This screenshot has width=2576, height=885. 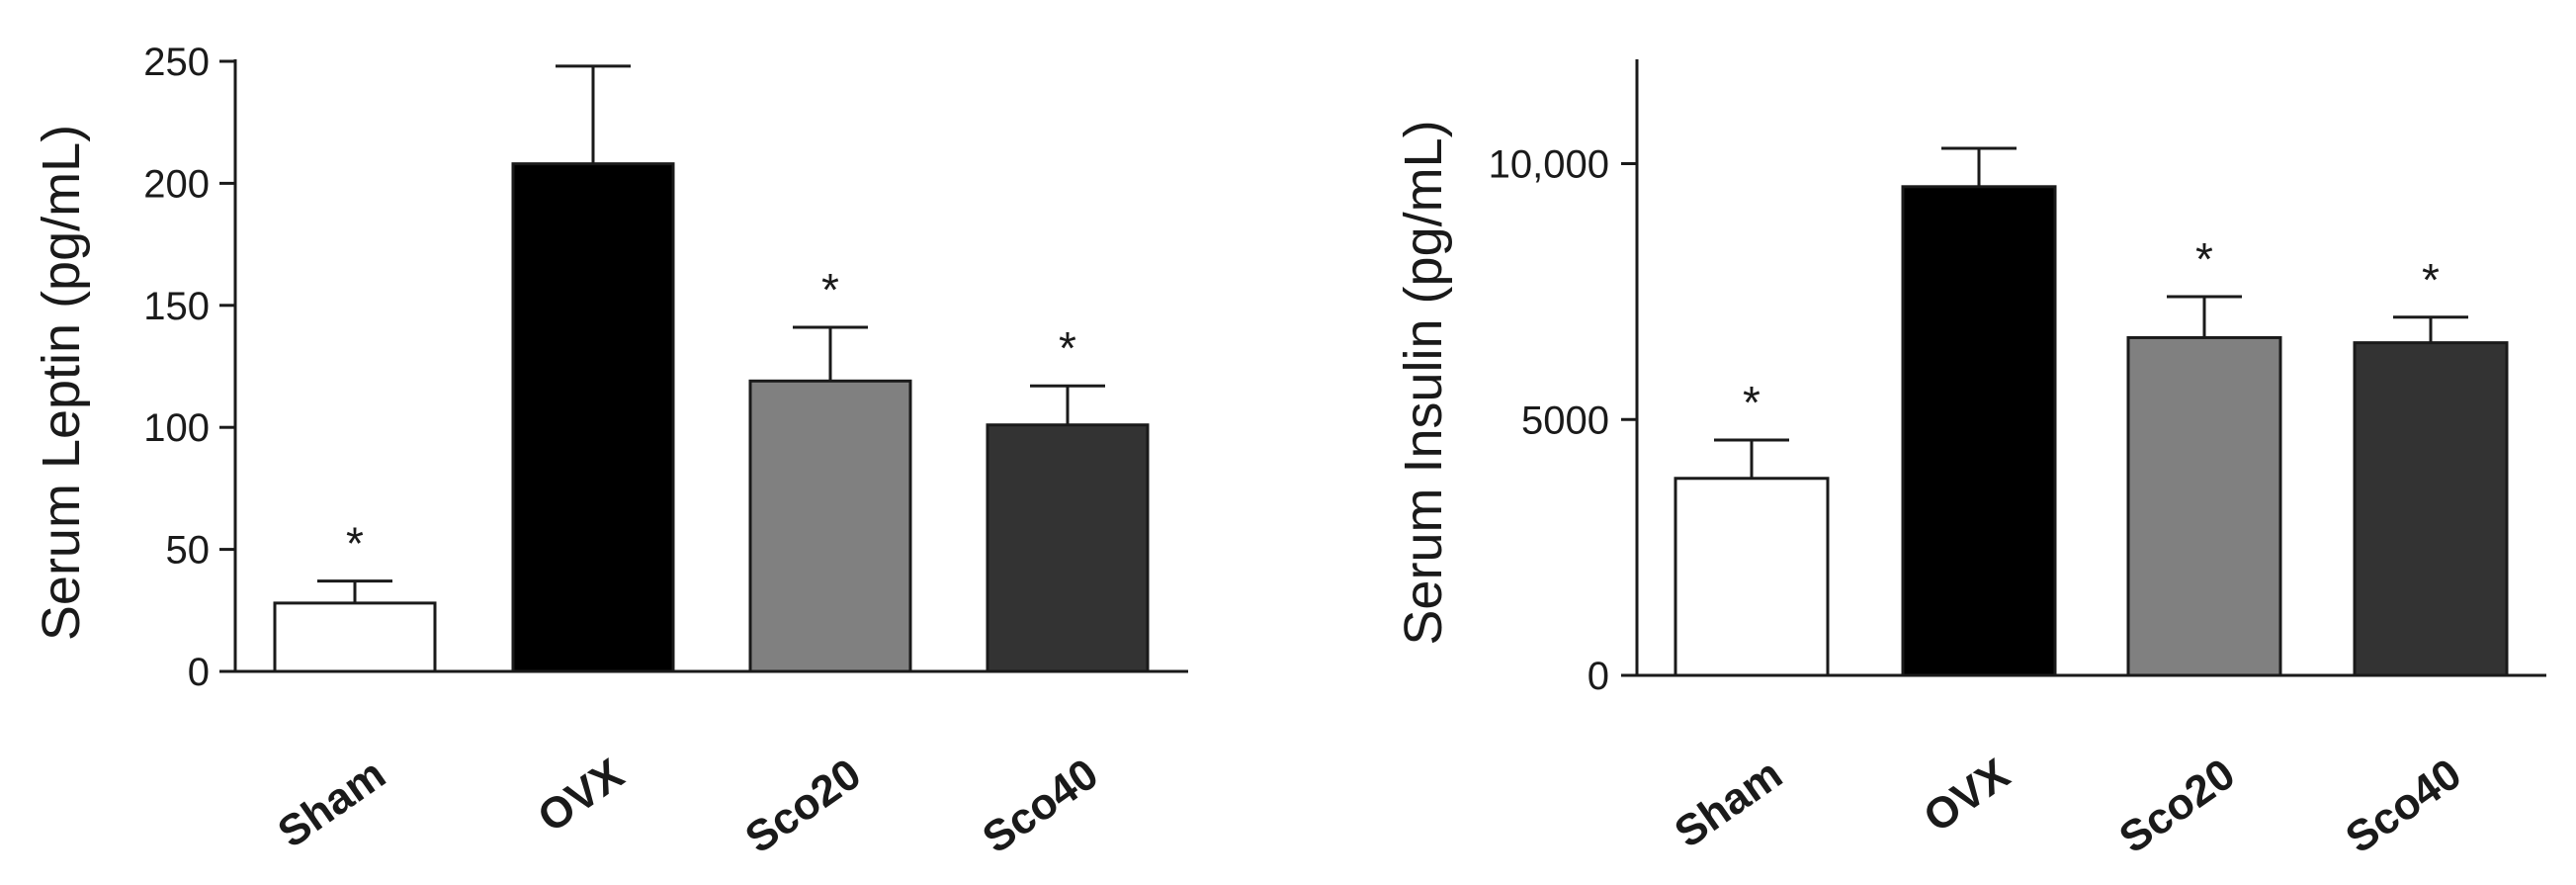 I want to click on y-tick-label: 150, so click(x=176, y=306).